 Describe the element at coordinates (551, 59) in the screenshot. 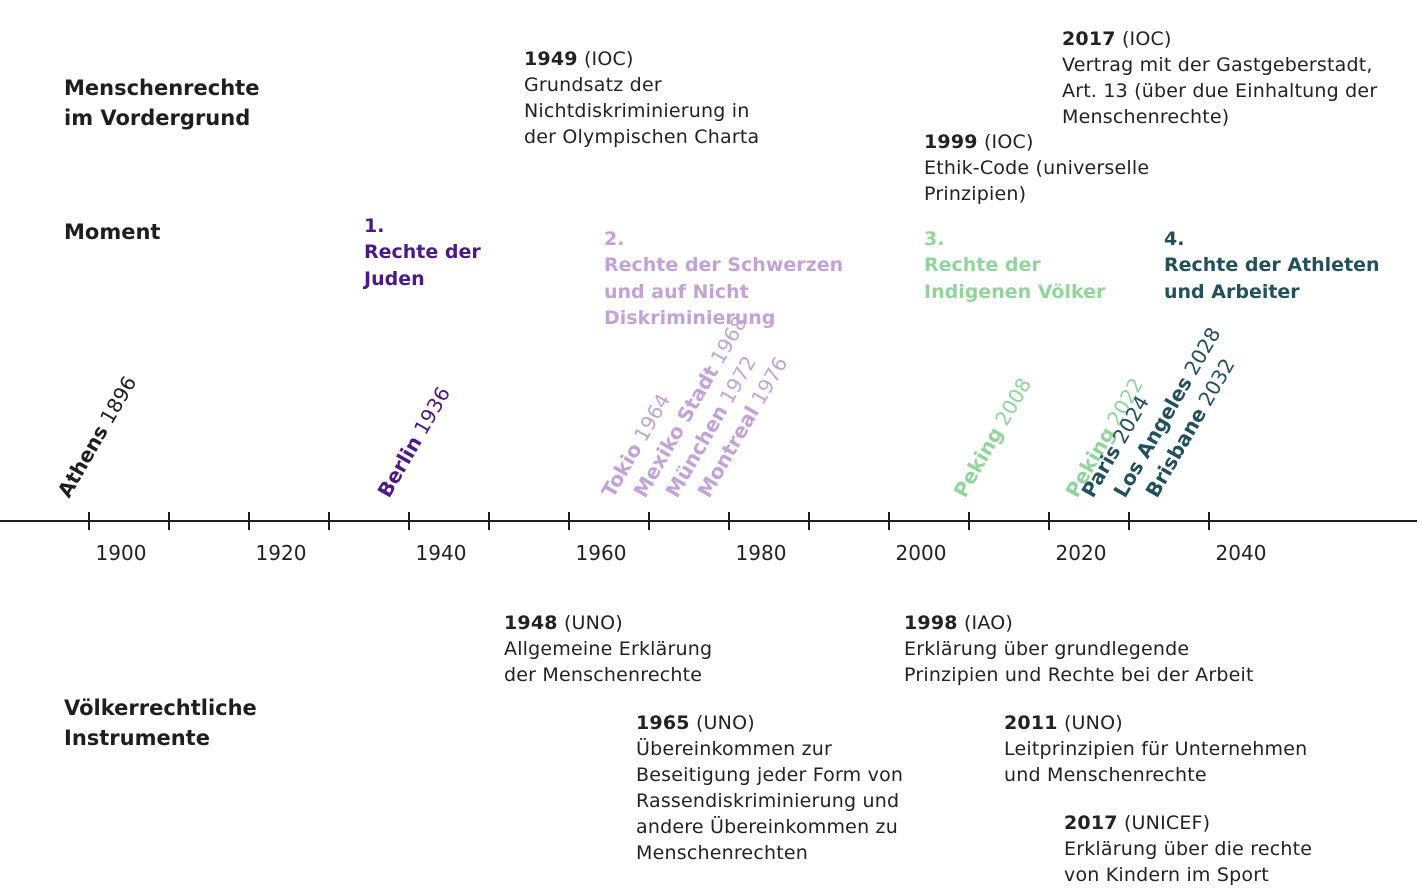

I see `event-year: 1949` at that location.